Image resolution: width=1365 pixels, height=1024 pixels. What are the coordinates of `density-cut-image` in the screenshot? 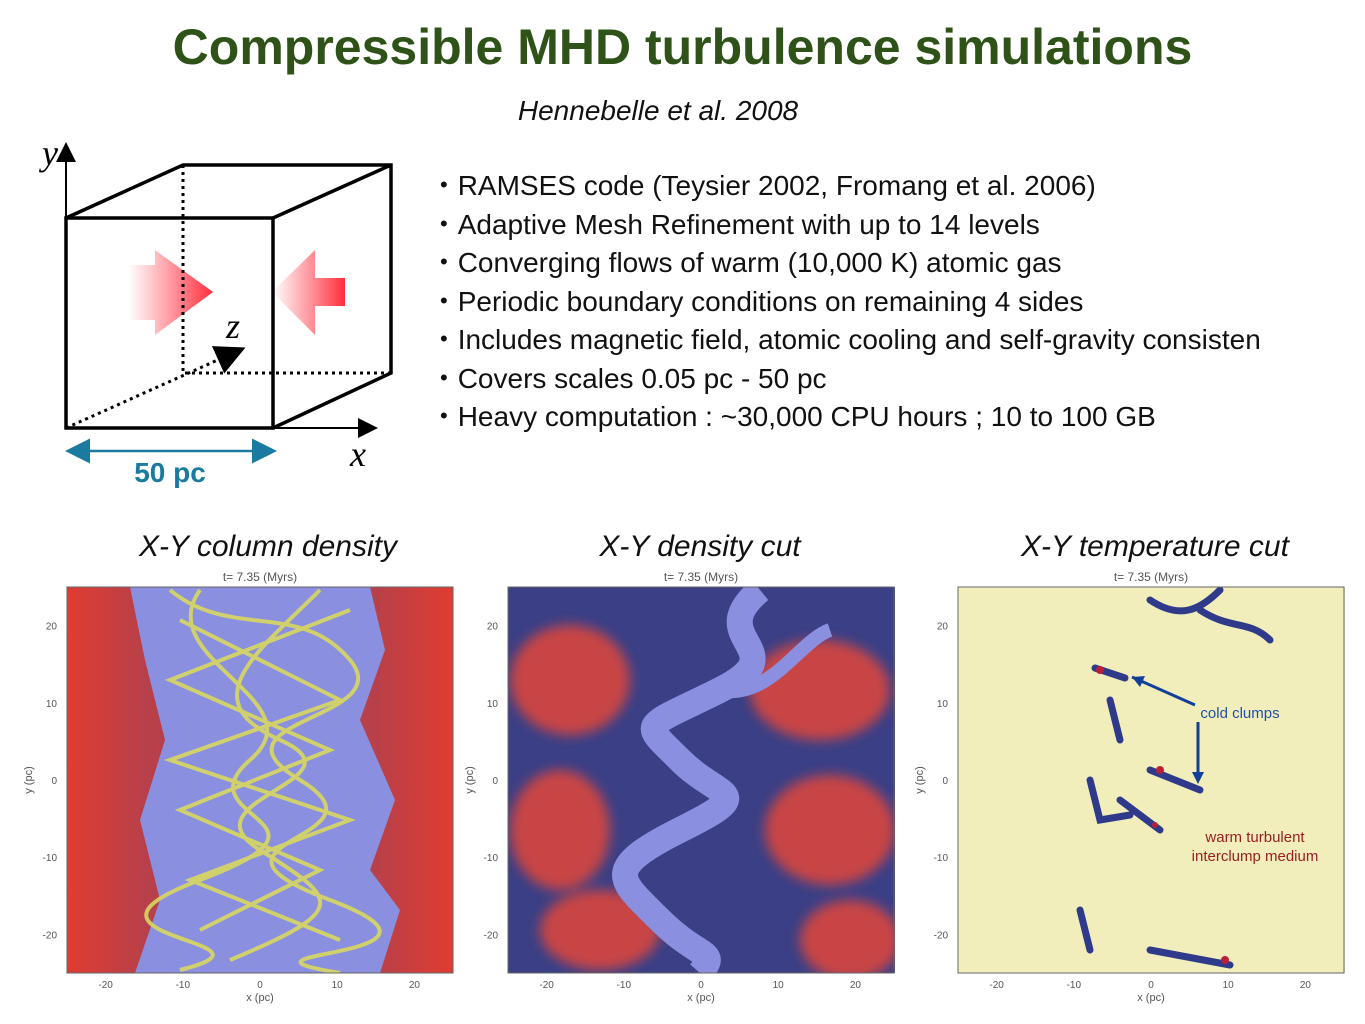 It's located at (701, 780).